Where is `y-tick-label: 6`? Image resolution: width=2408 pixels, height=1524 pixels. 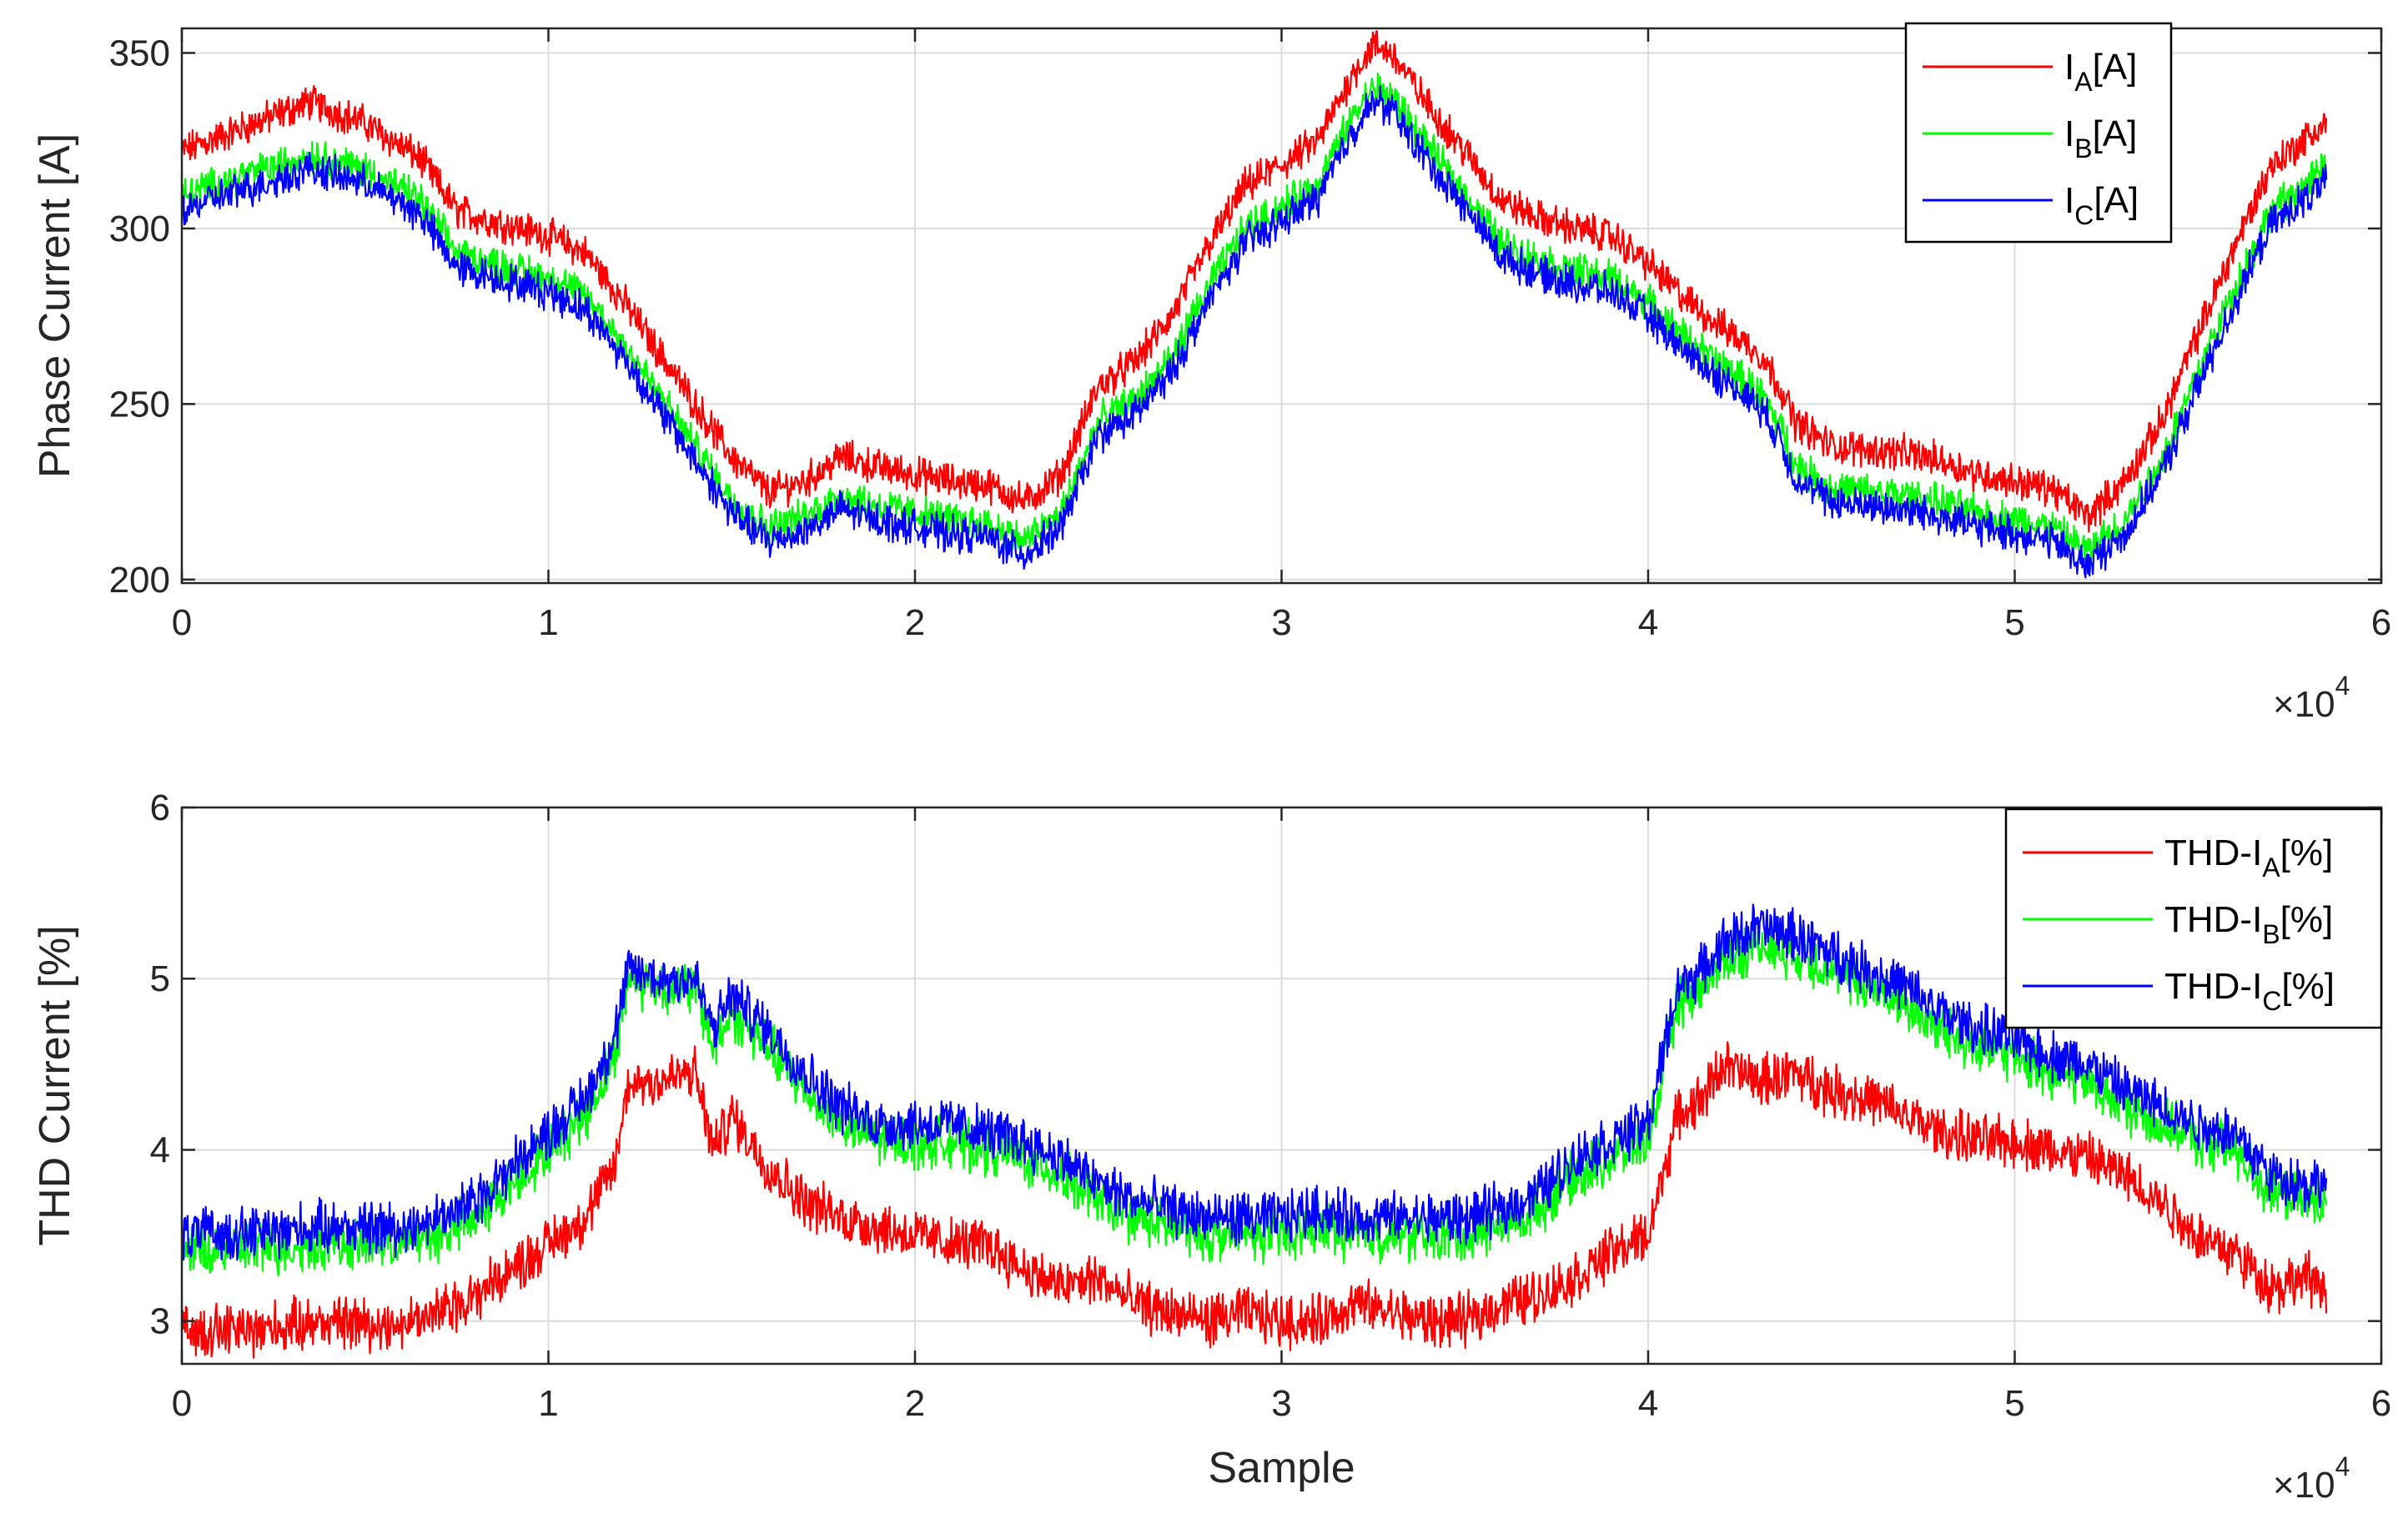 y-tick-label: 6 is located at coordinates (160, 807).